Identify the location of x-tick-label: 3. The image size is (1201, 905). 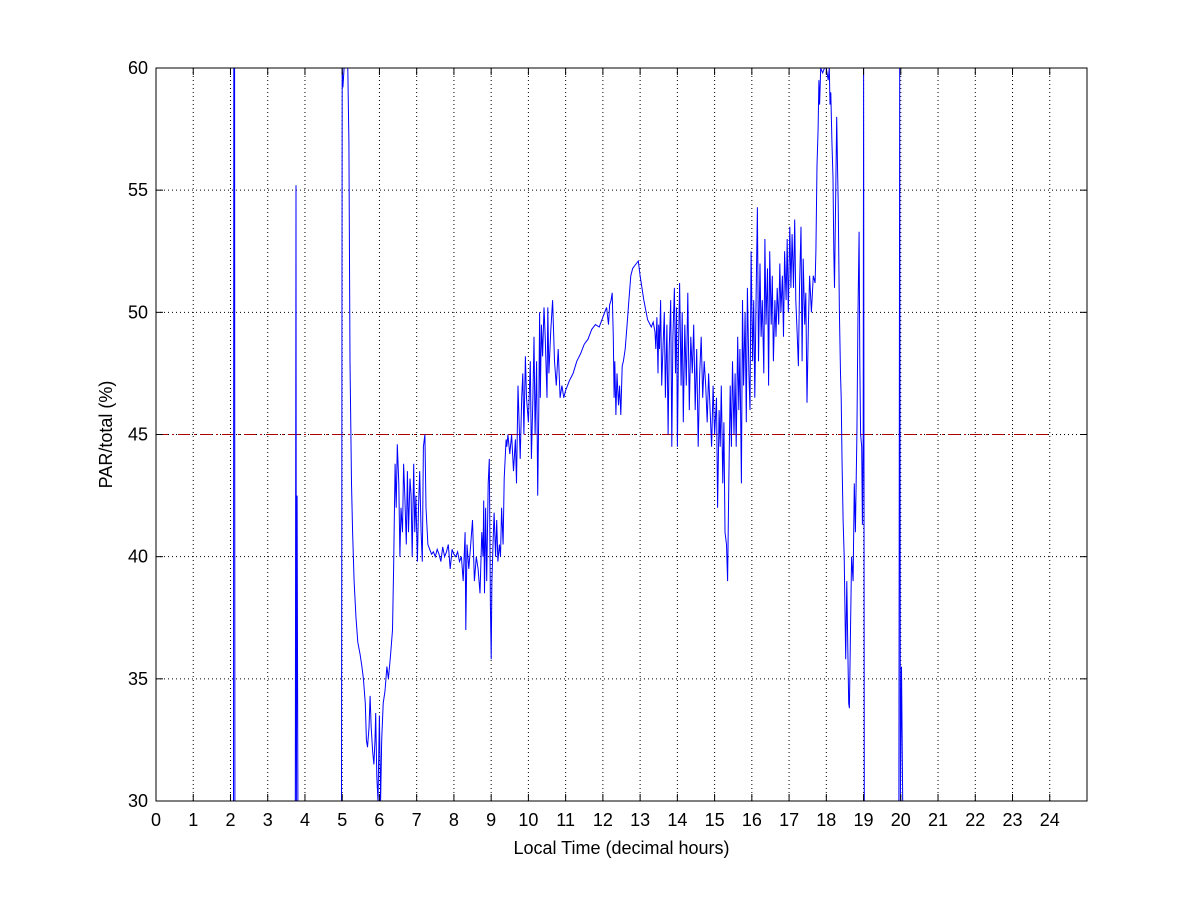
(268, 820).